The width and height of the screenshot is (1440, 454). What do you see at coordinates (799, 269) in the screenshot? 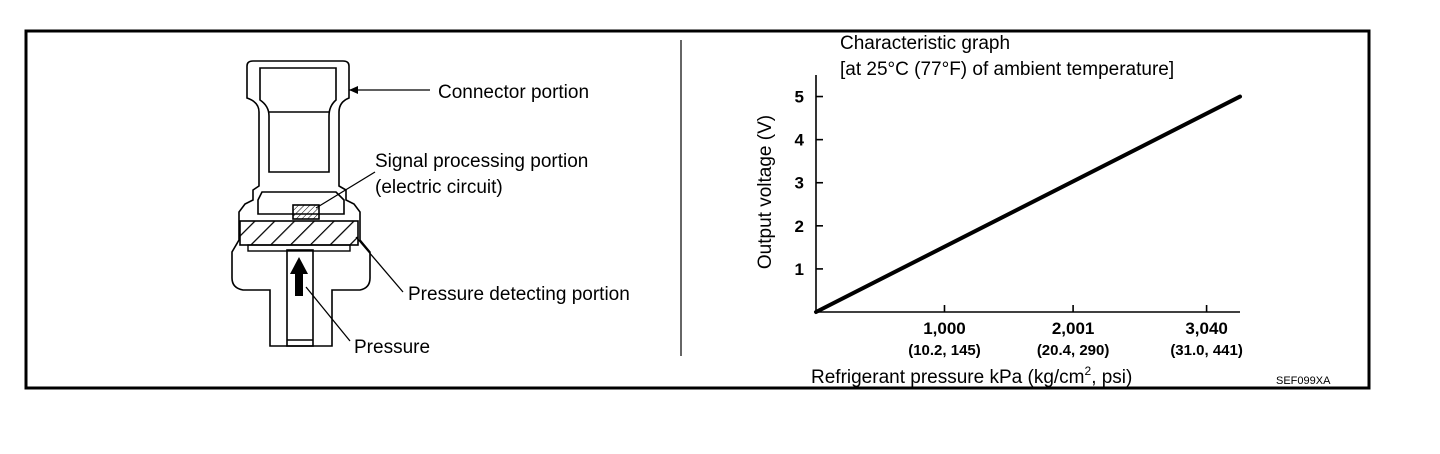
I see `y-tick-label: 1` at bounding box center [799, 269].